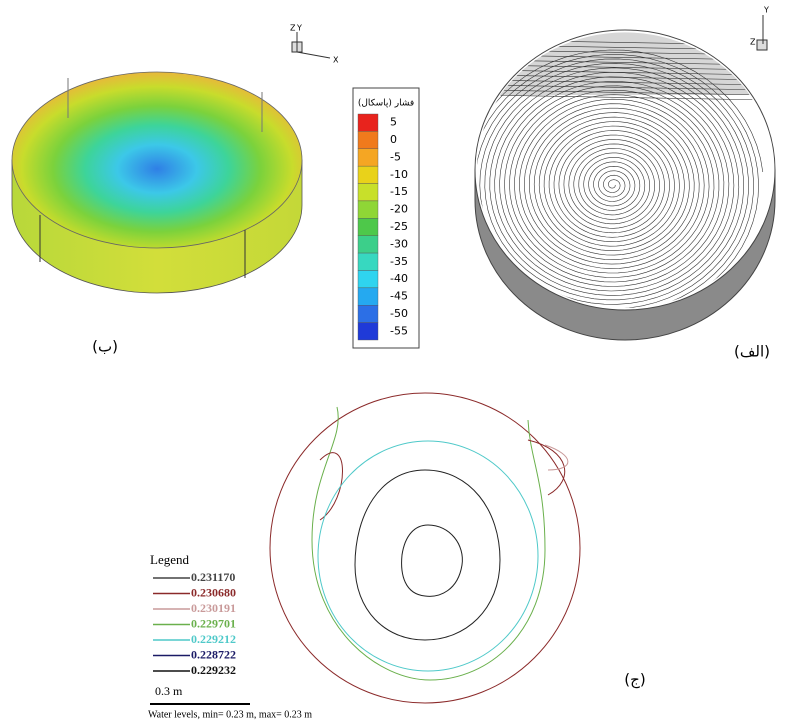 The height and width of the screenshot is (726, 799). What do you see at coordinates (230, 714) in the screenshot?
I see `caption: Water levels, min= 0.23 m, max= 0.23 m` at bounding box center [230, 714].